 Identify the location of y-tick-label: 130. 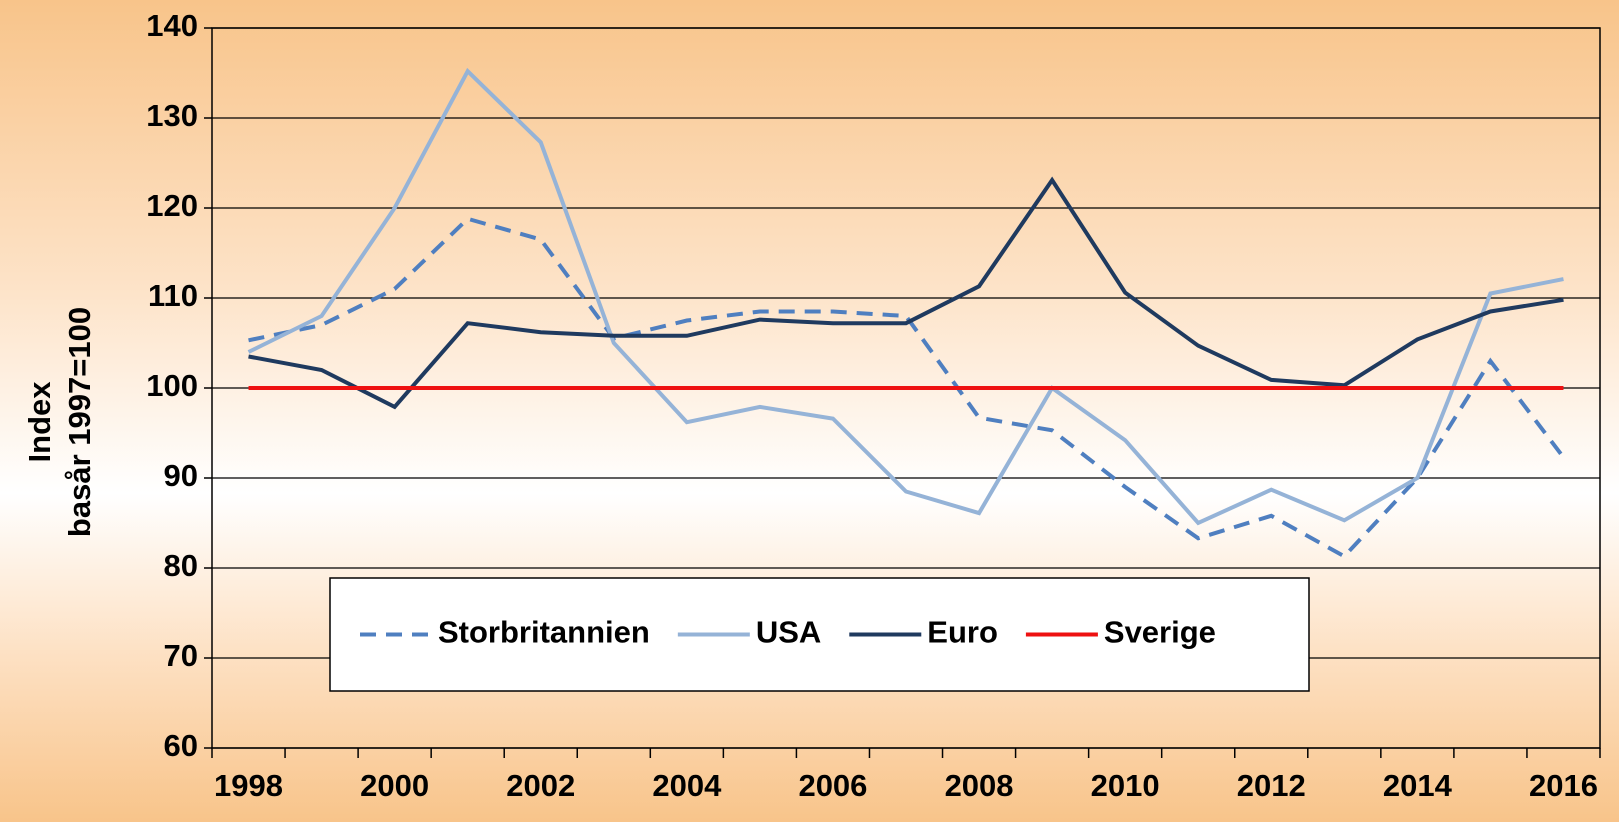
(172, 115).